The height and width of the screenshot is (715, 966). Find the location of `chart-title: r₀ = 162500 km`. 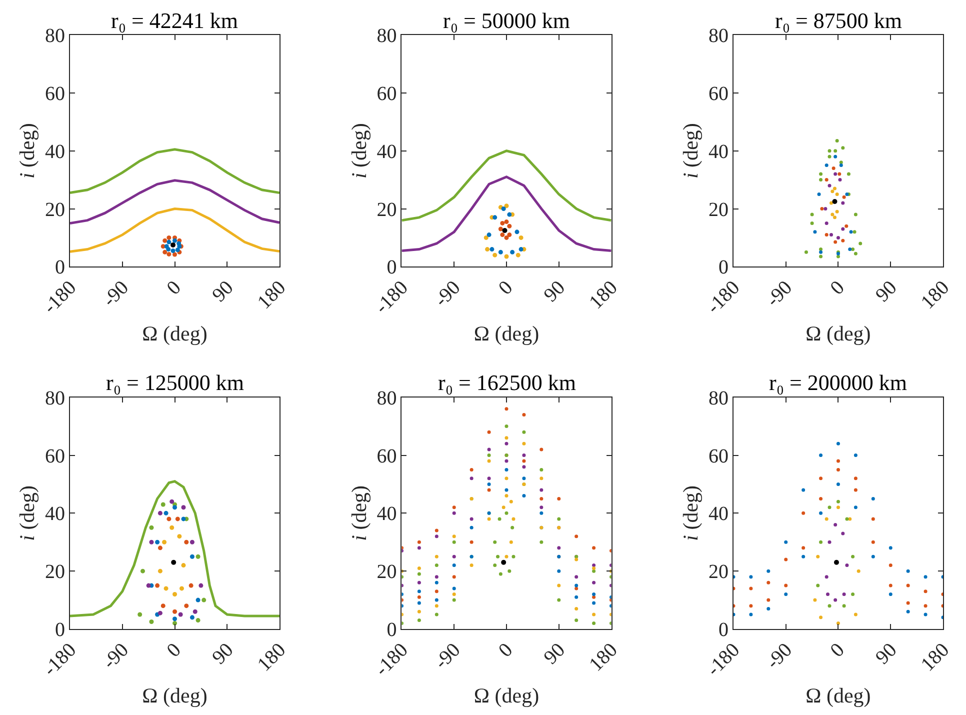

chart-title: r₀ = 162500 km is located at coordinates (507, 382).